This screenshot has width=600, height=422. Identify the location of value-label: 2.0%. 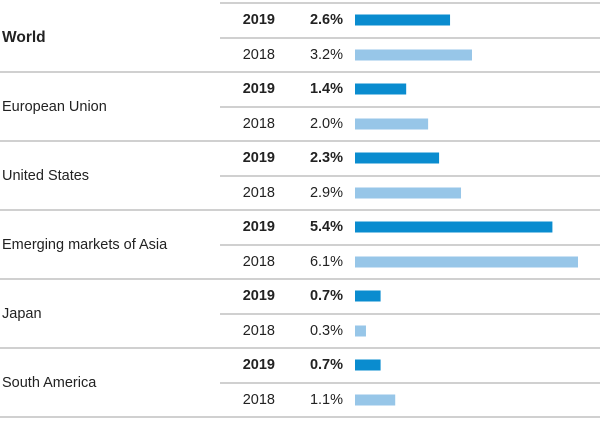
(326, 124).